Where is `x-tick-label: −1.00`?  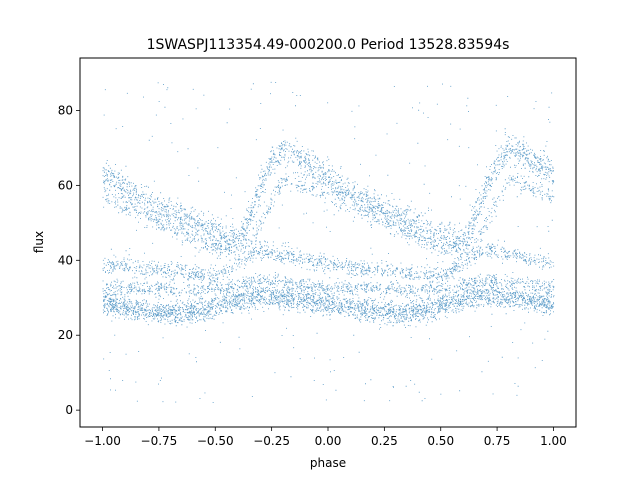
x-tick-label: −1.00 is located at coordinates (102, 441).